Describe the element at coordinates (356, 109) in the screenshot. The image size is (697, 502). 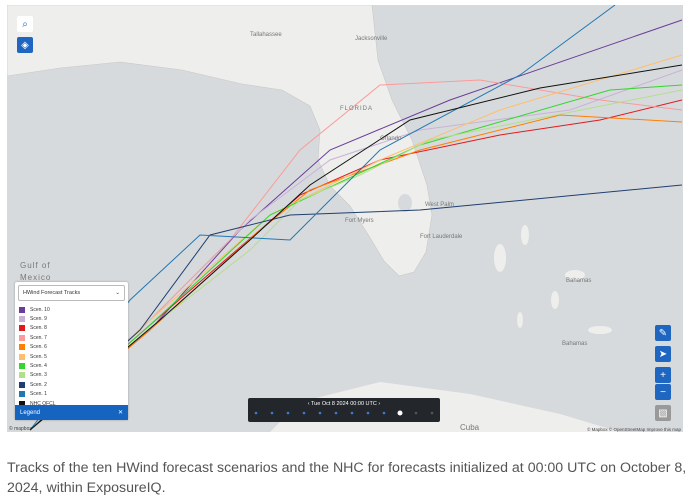
I see `map-label: FLORIDA` at that location.